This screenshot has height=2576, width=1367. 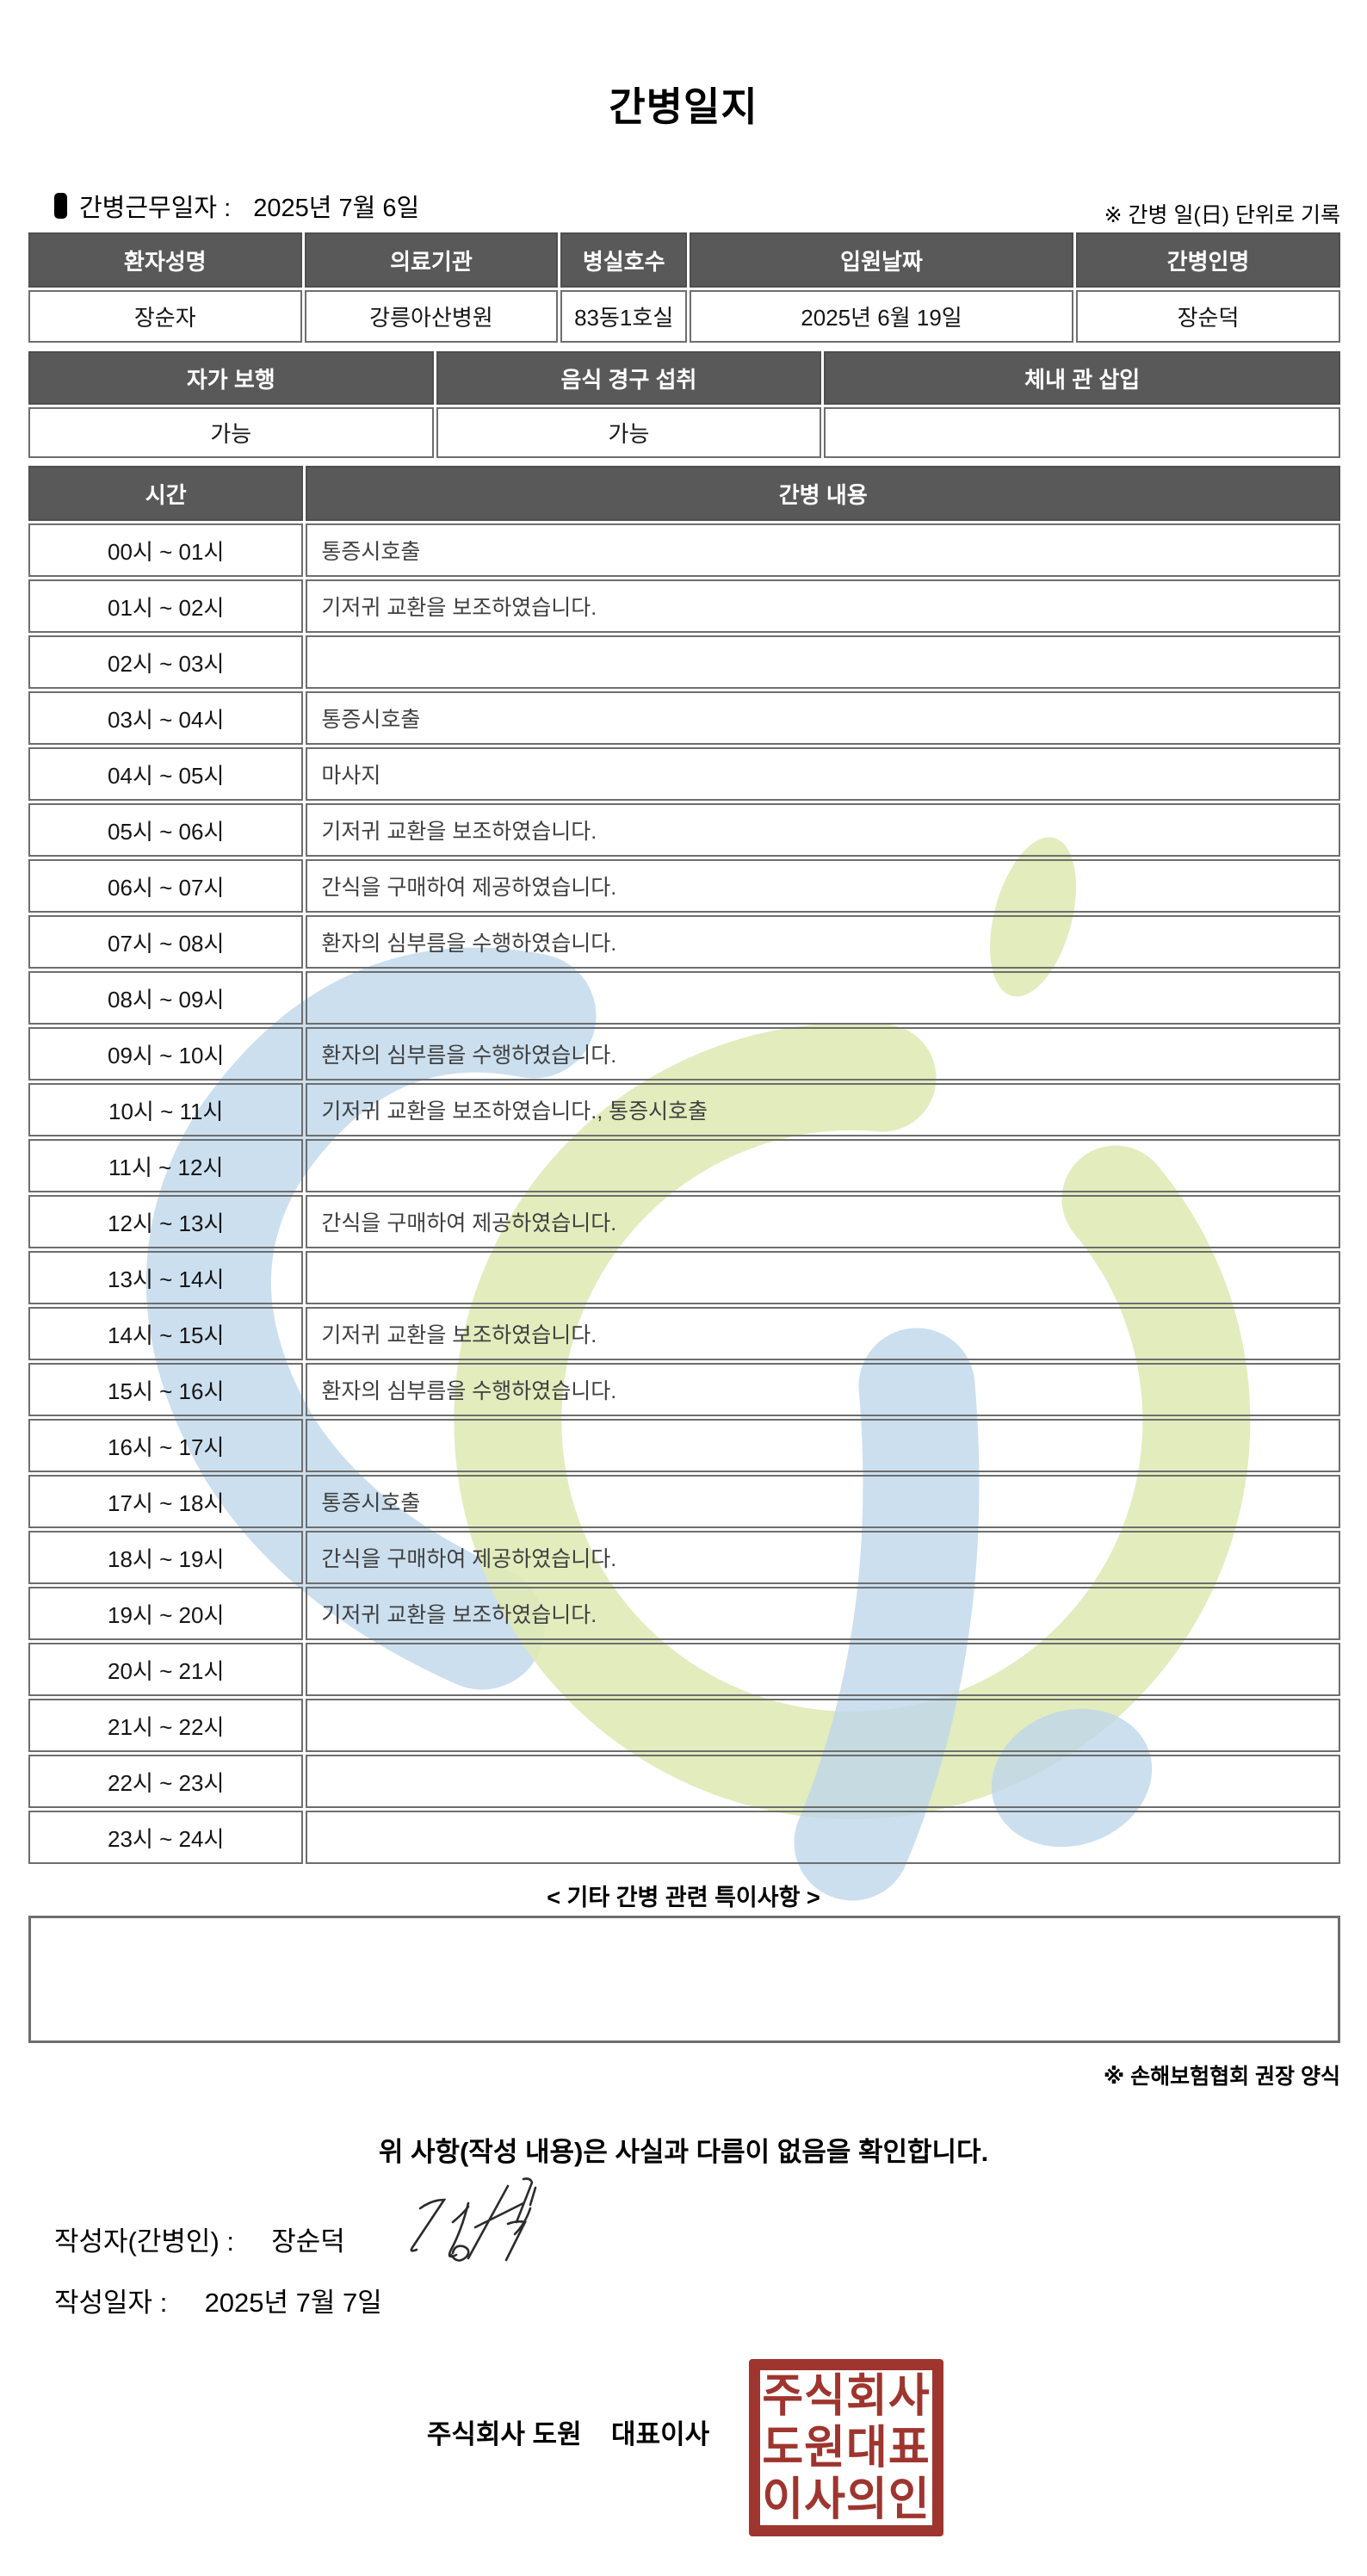 I want to click on self-walking-value: 가능, so click(x=231, y=433).